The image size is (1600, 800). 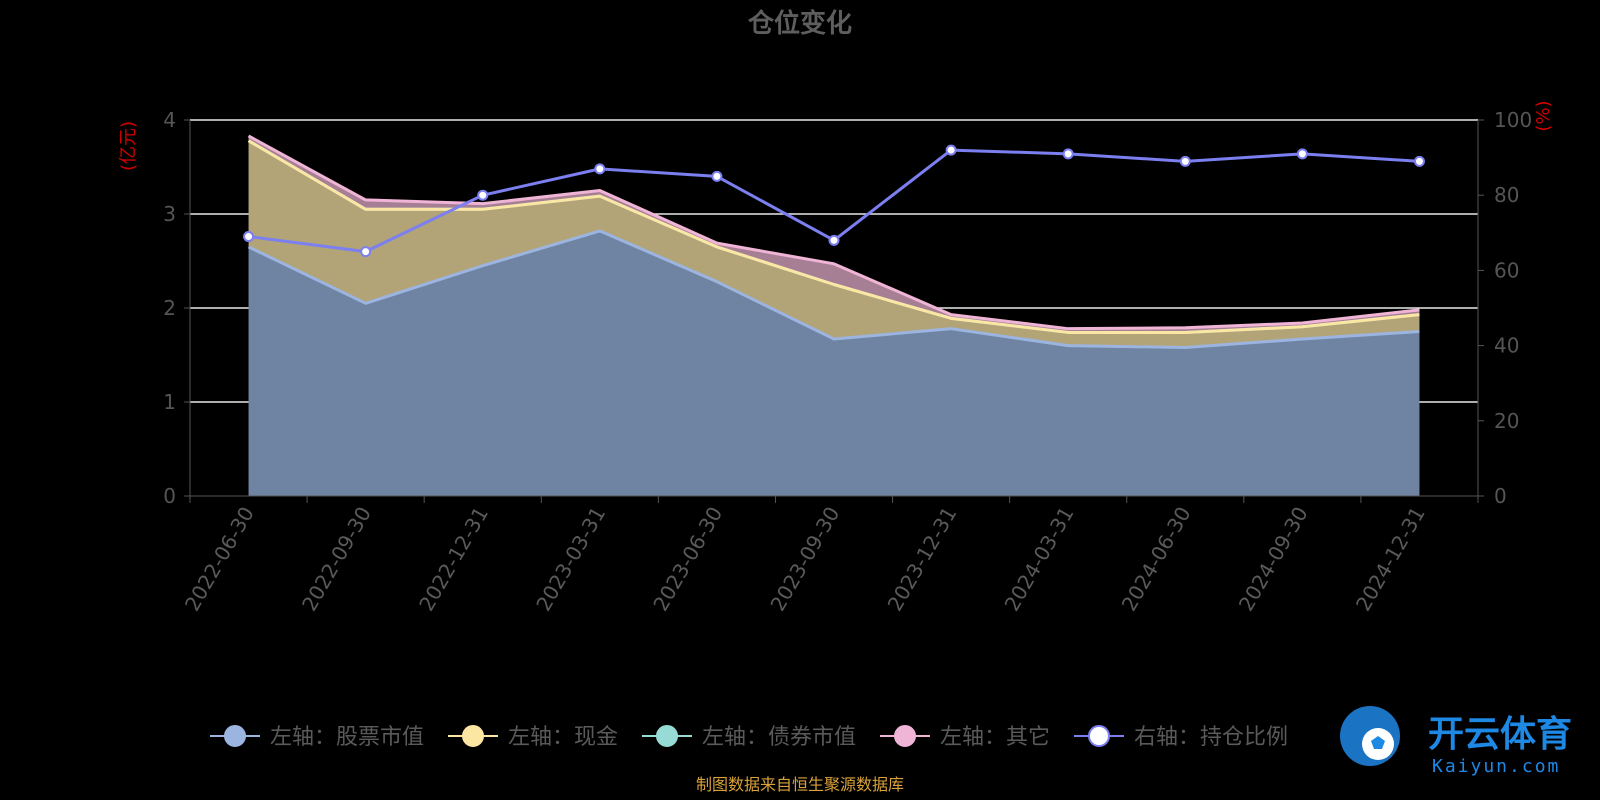 I want to click on right-tick-label: 20, so click(x=1506, y=421).